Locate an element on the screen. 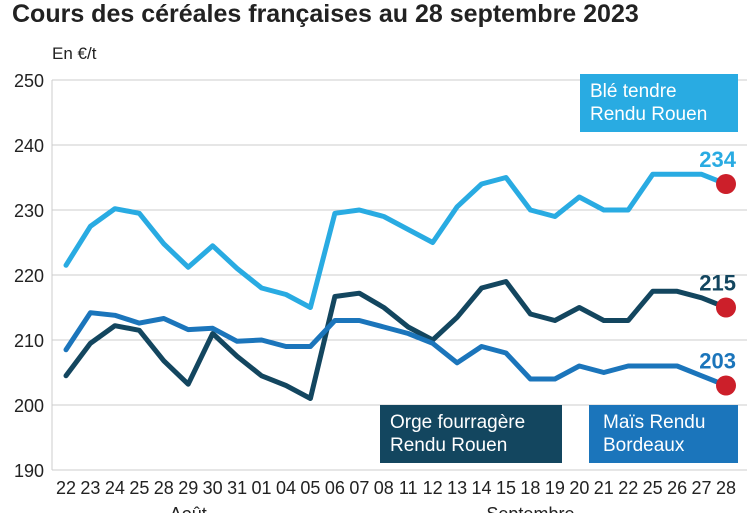  end-value-label: 203 is located at coordinates (717, 361).